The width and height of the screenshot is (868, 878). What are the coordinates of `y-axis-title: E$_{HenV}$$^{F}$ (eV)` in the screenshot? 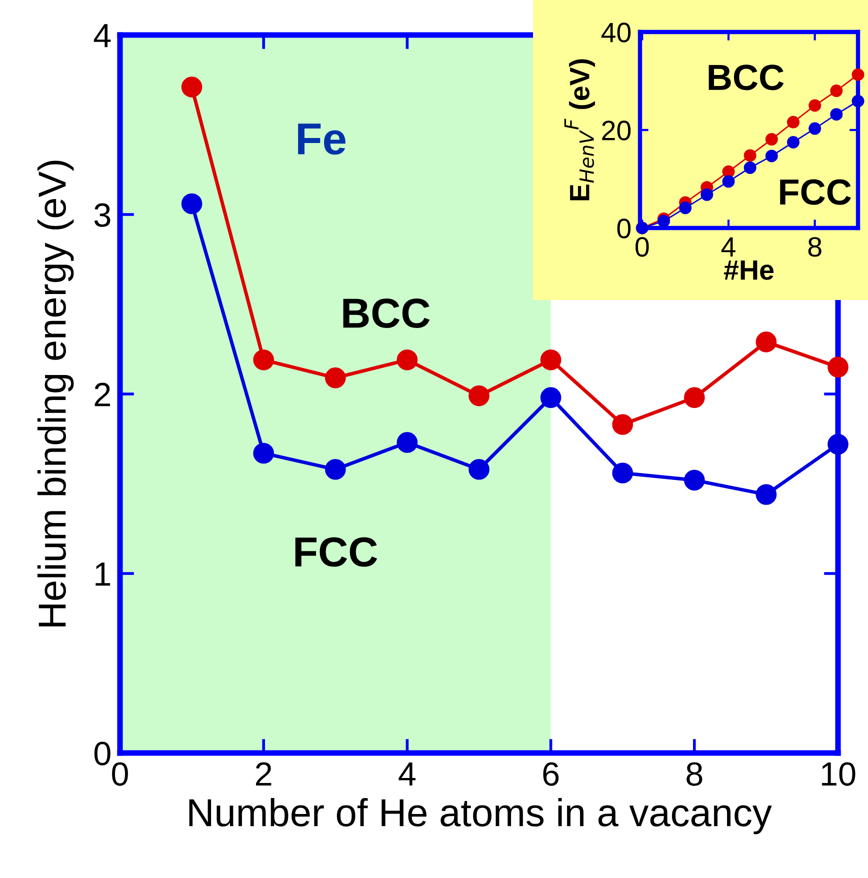 It's located at (579, 129).